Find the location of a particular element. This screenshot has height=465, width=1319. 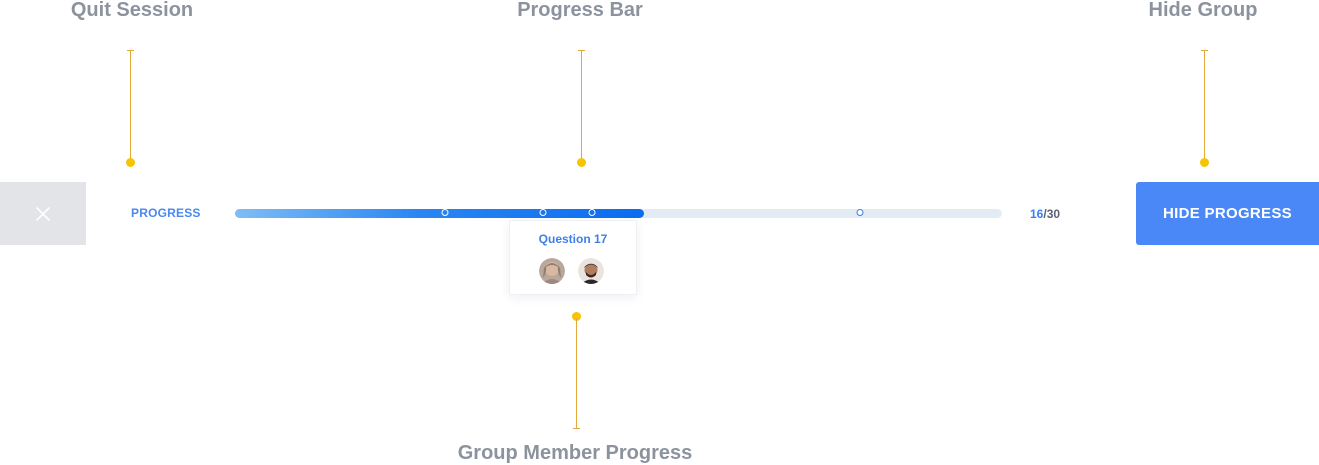

annotation-quit-session-dot is located at coordinates (130, 162).